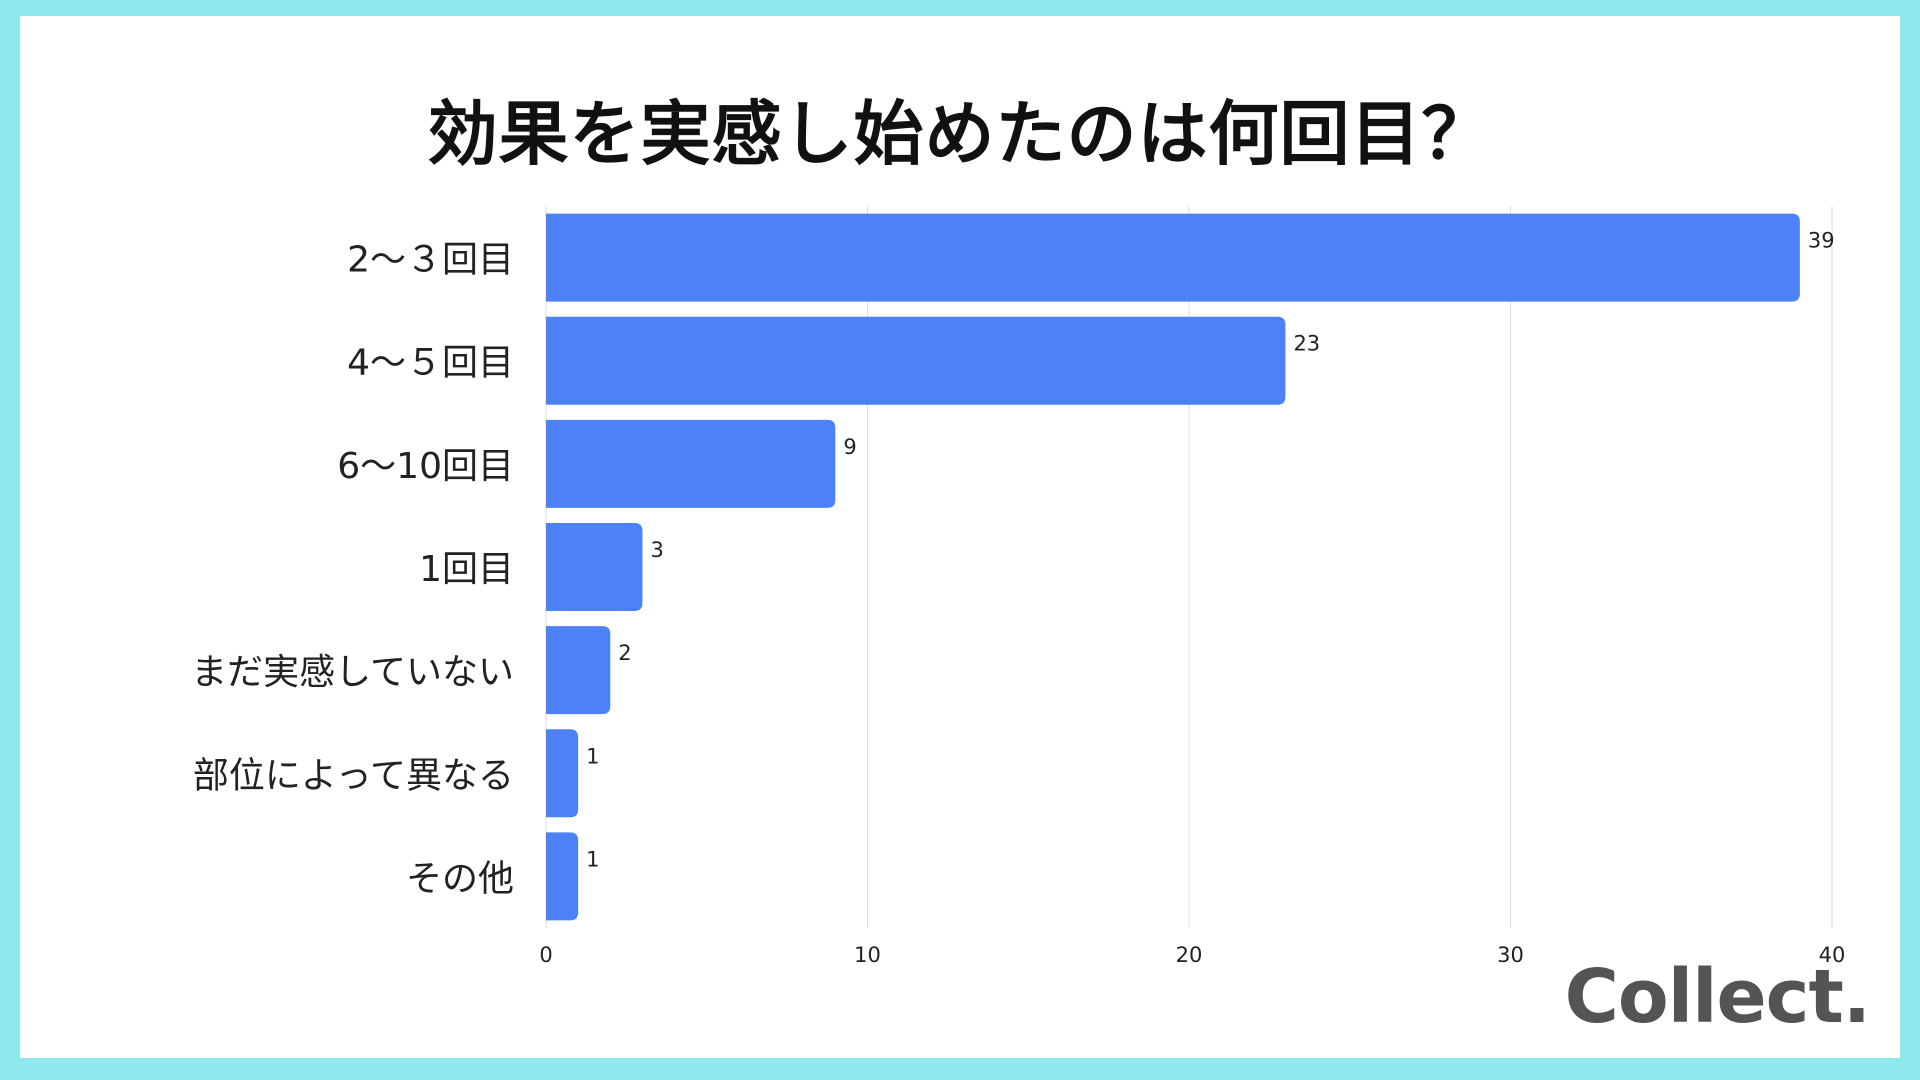  What do you see at coordinates (352, 672) in the screenshot?
I see `category-label: まだ実感していない` at bounding box center [352, 672].